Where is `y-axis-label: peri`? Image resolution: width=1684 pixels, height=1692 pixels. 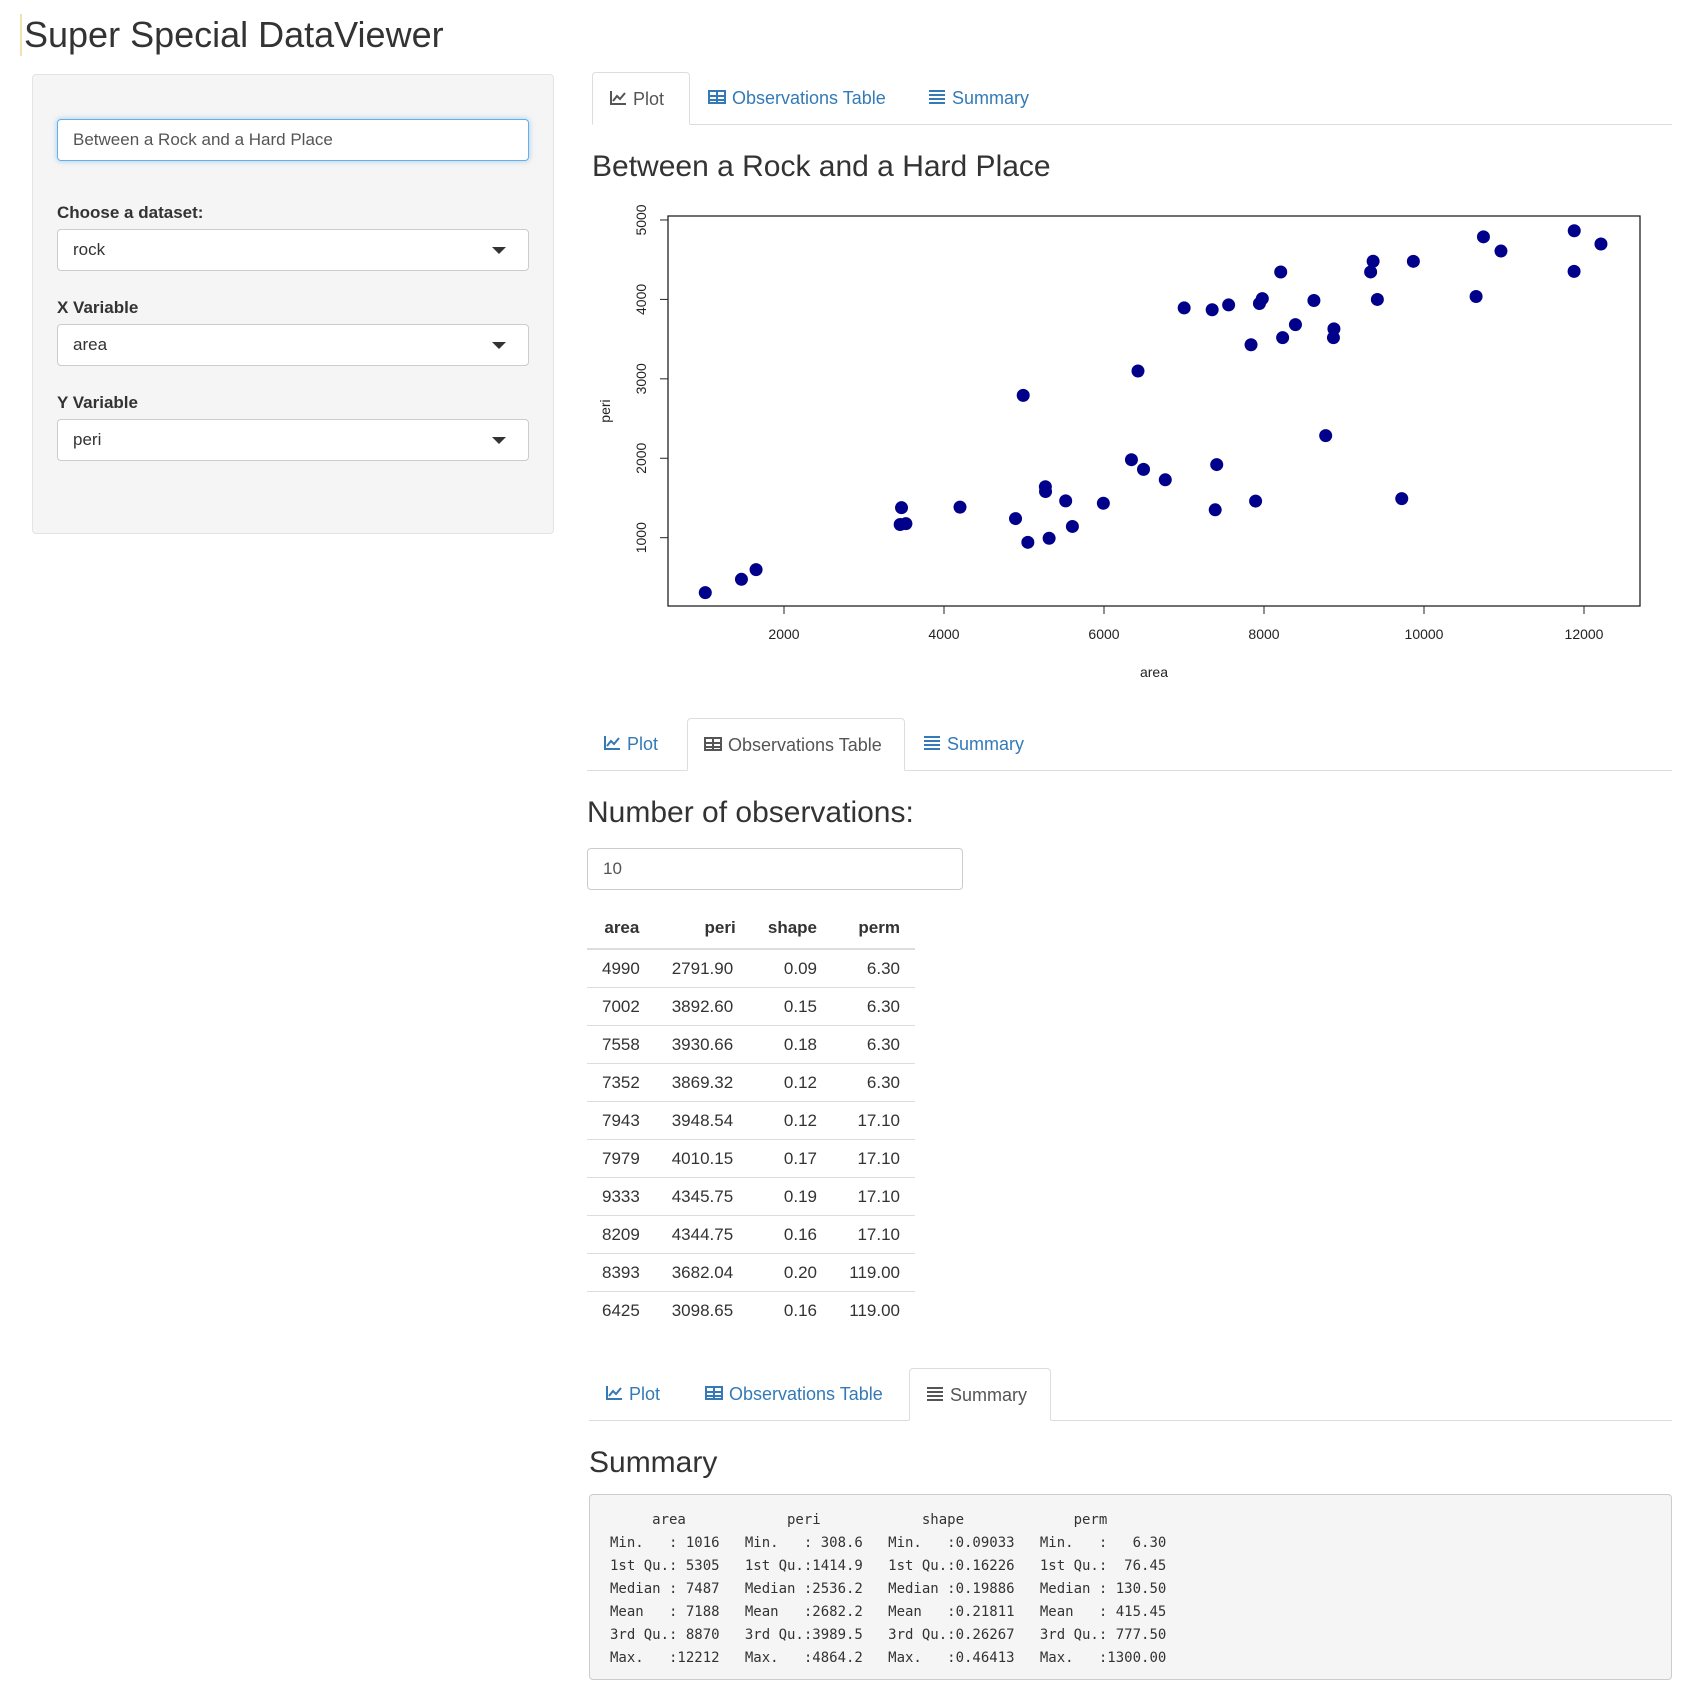
y-axis-label: peri is located at coordinates (605, 410).